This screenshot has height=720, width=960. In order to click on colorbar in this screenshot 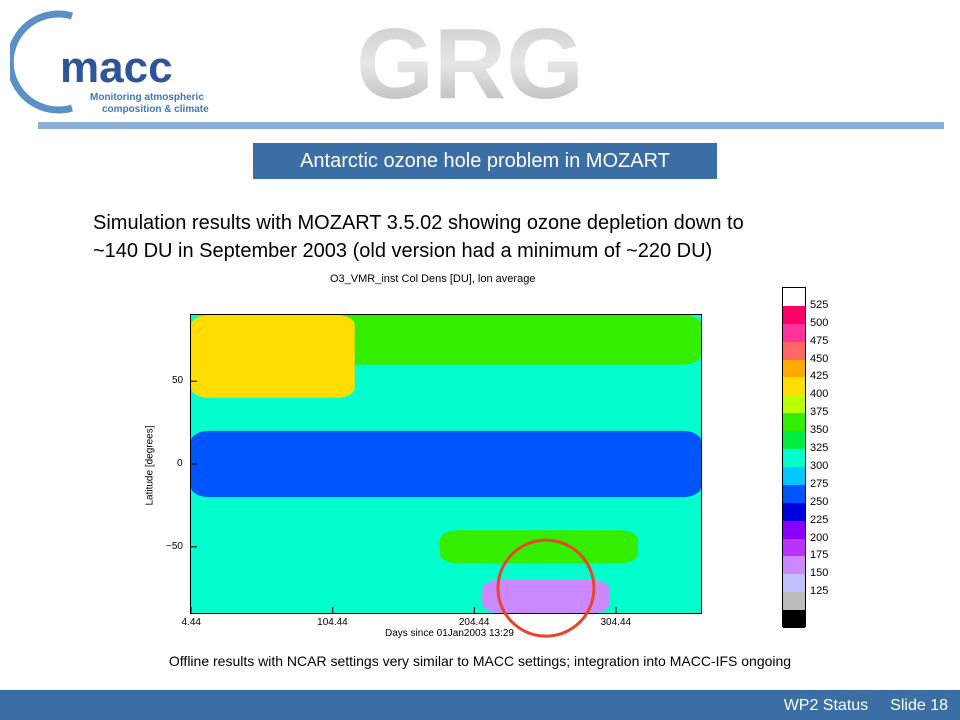, I will do `click(794, 457)`.